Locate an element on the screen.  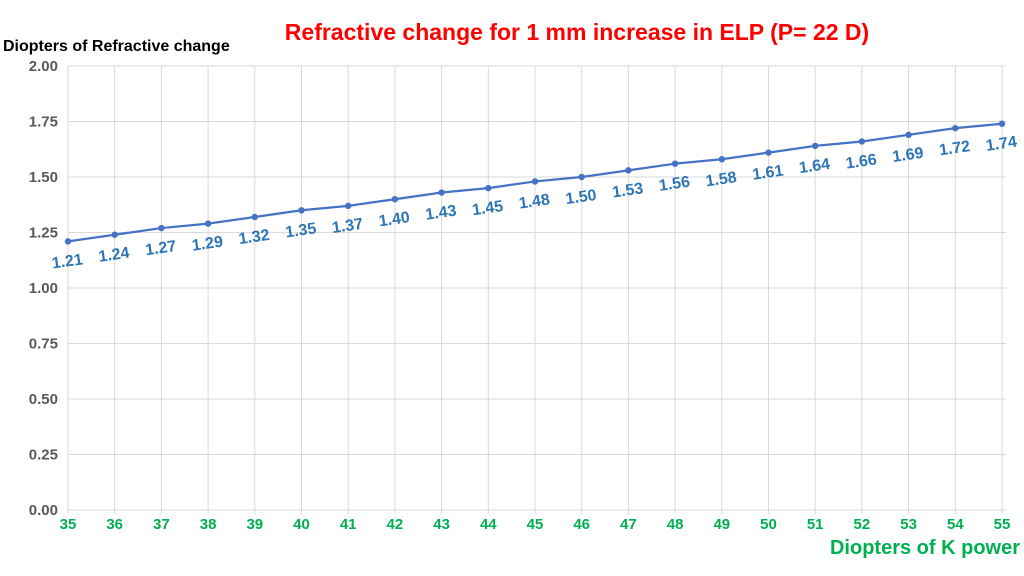
y-tick-label: 1.75 is located at coordinates (43, 122).